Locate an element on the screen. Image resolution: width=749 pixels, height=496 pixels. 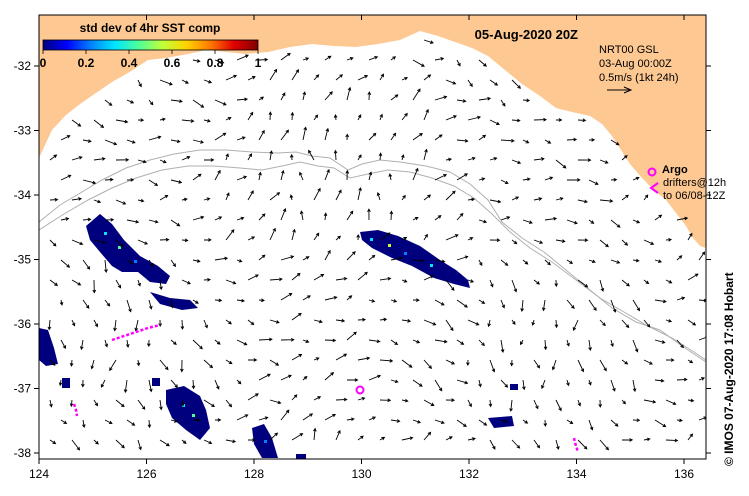
argo-float-icon is located at coordinates (360, 390).